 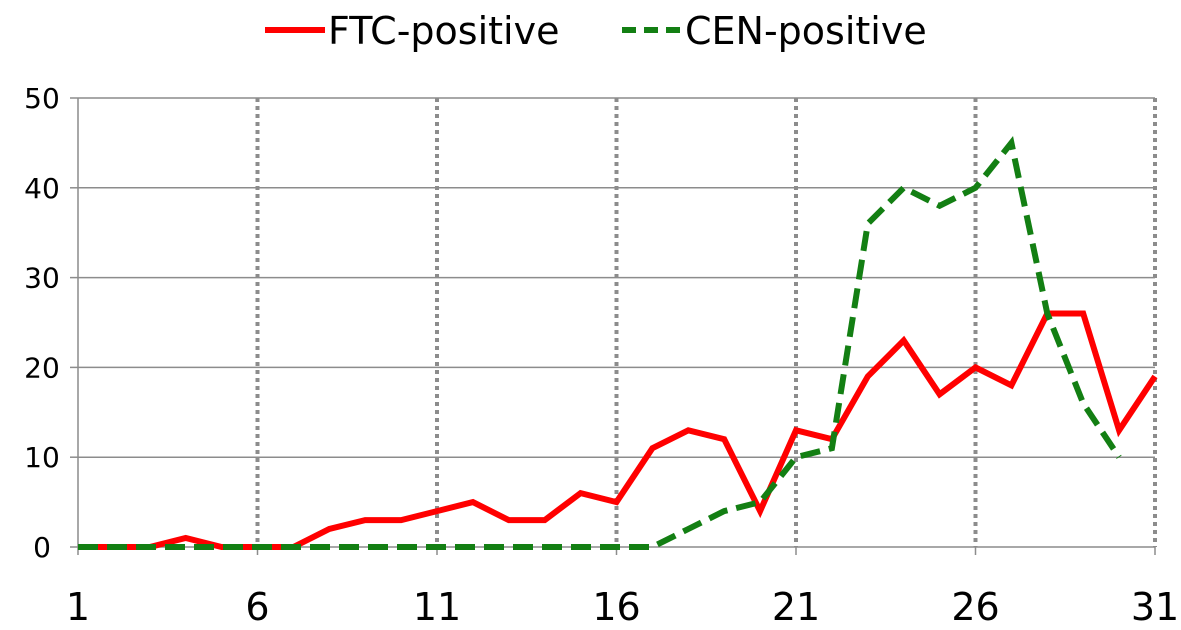 I want to click on legend-item-ftc: FTC-positive, so click(x=412, y=31).